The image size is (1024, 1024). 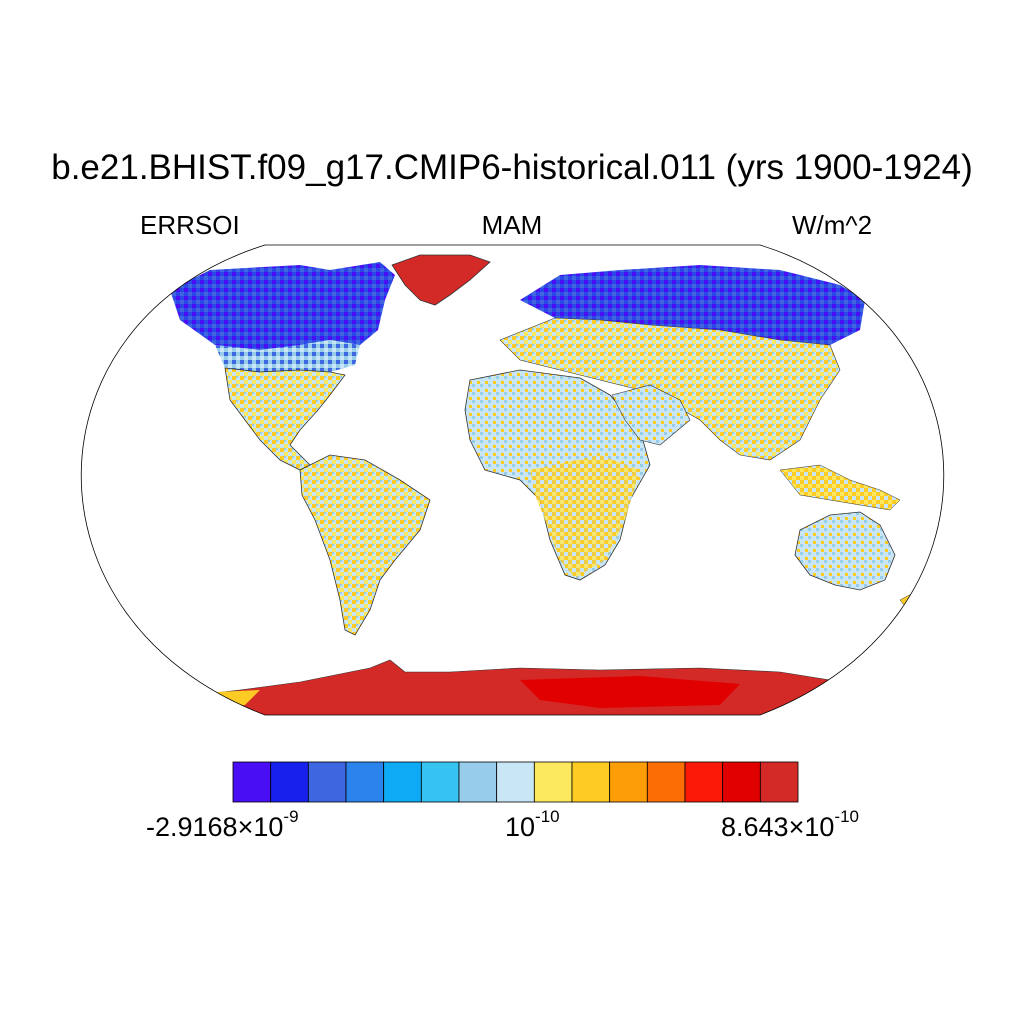 What do you see at coordinates (282, 306) in the screenshot?
I see `north-america-cold` at bounding box center [282, 306].